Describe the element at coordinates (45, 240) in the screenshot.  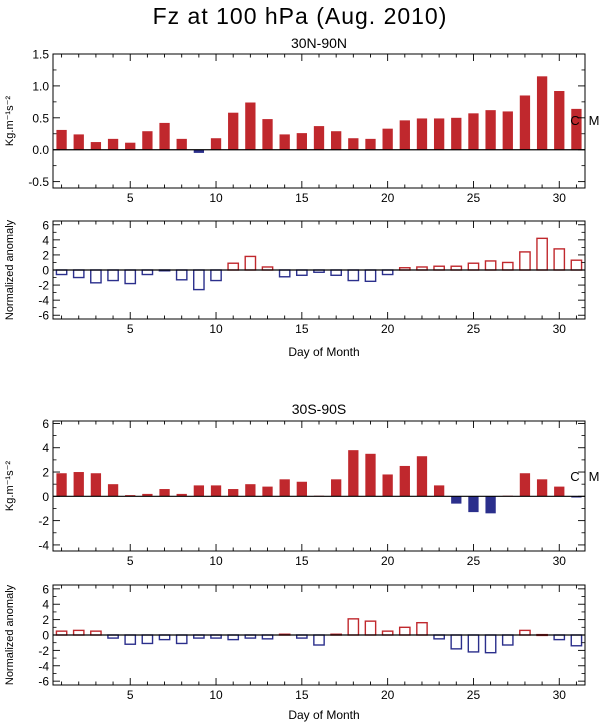
I see `y-tick-label: 4` at that location.